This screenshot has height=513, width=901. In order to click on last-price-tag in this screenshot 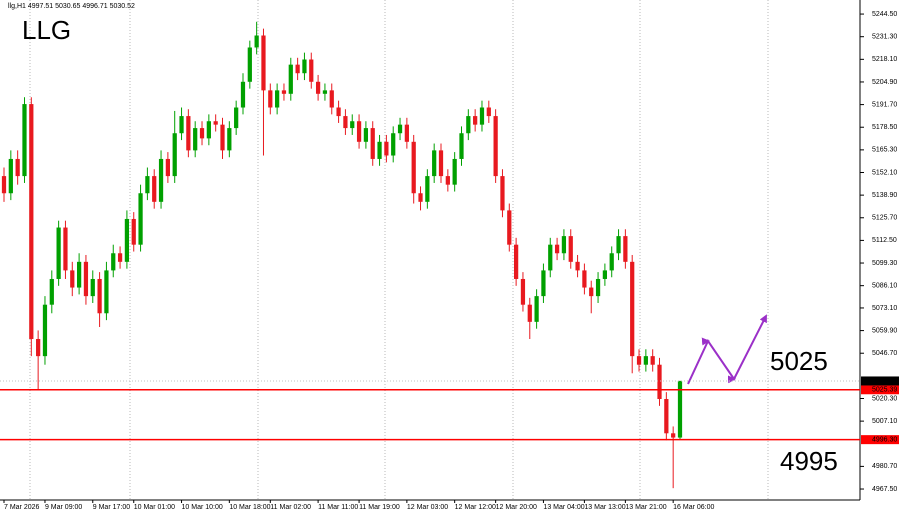, I will do `click(880, 381)`.